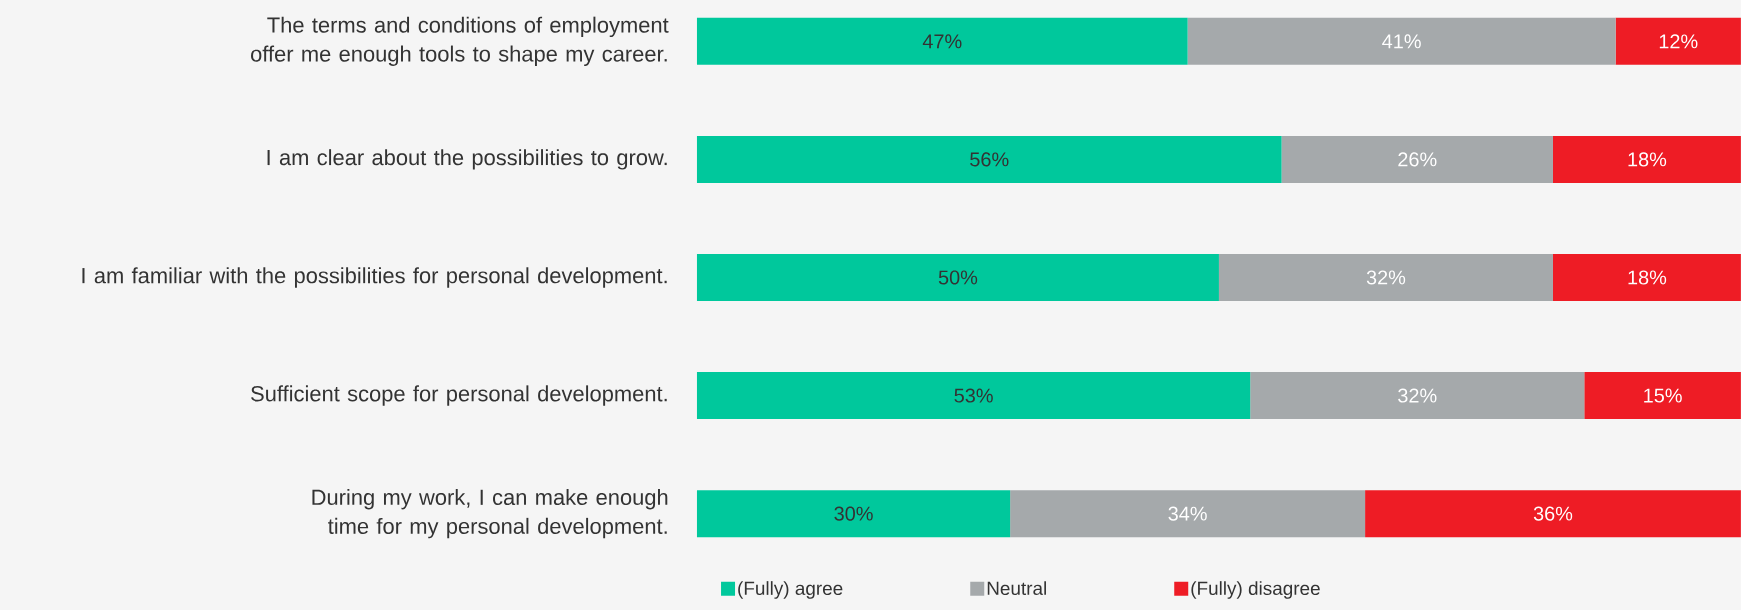 This screenshot has width=1741, height=610. I want to click on data-label: 50%, so click(958, 277).